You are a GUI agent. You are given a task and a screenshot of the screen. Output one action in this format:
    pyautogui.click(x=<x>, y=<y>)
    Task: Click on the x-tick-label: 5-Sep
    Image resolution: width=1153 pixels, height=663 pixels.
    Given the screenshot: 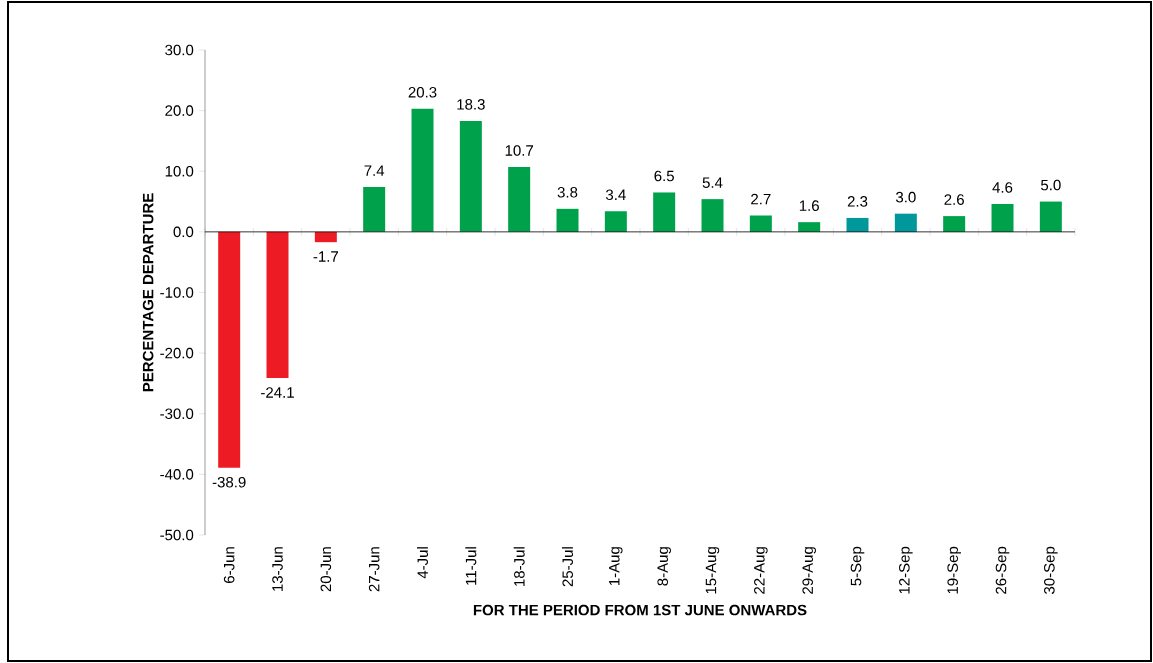 What is the action you would take?
    pyautogui.click(x=857, y=566)
    